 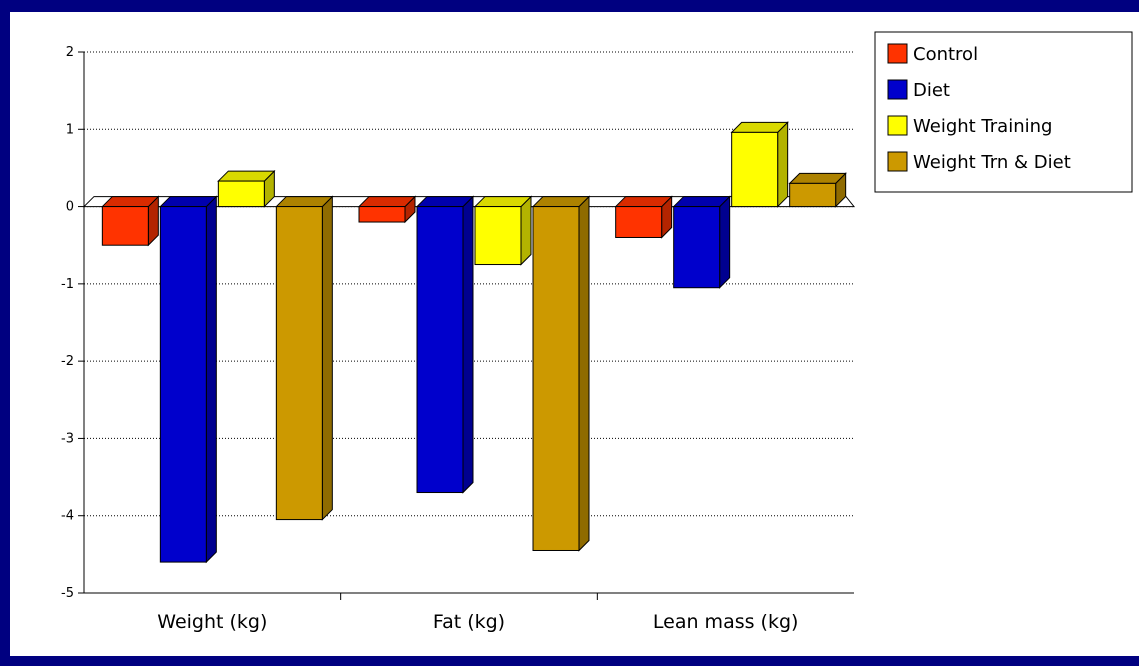 I want to click on y-tick-label: 2, so click(x=70, y=52).